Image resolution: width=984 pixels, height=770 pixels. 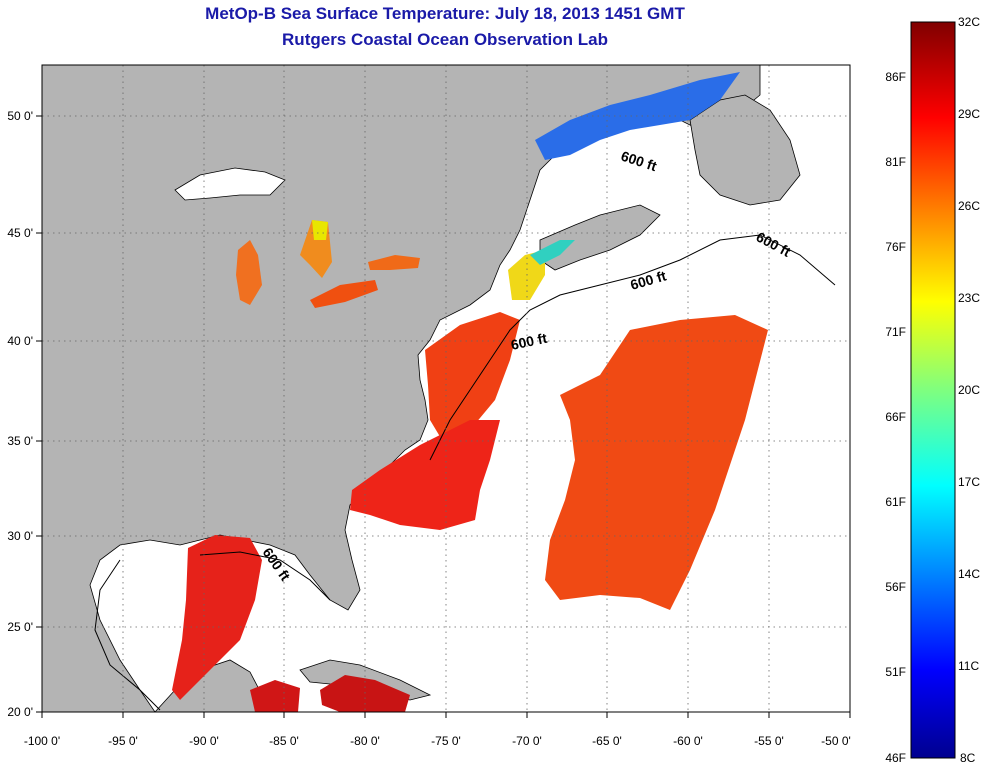 What do you see at coordinates (745, 150) in the screenshot?
I see `land-newfoundland` at bounding box center [745, 150].